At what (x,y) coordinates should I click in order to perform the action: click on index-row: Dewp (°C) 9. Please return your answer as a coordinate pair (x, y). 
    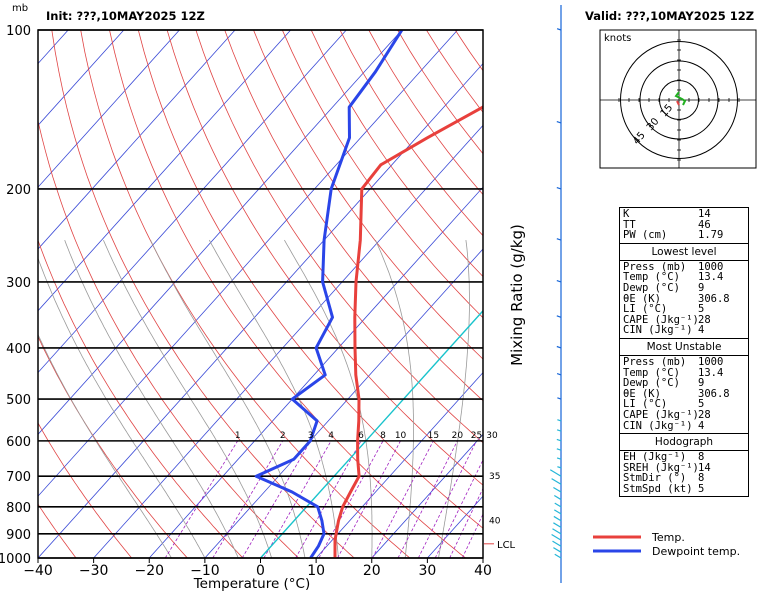
    Looking at the image, I should click on (684, 383).